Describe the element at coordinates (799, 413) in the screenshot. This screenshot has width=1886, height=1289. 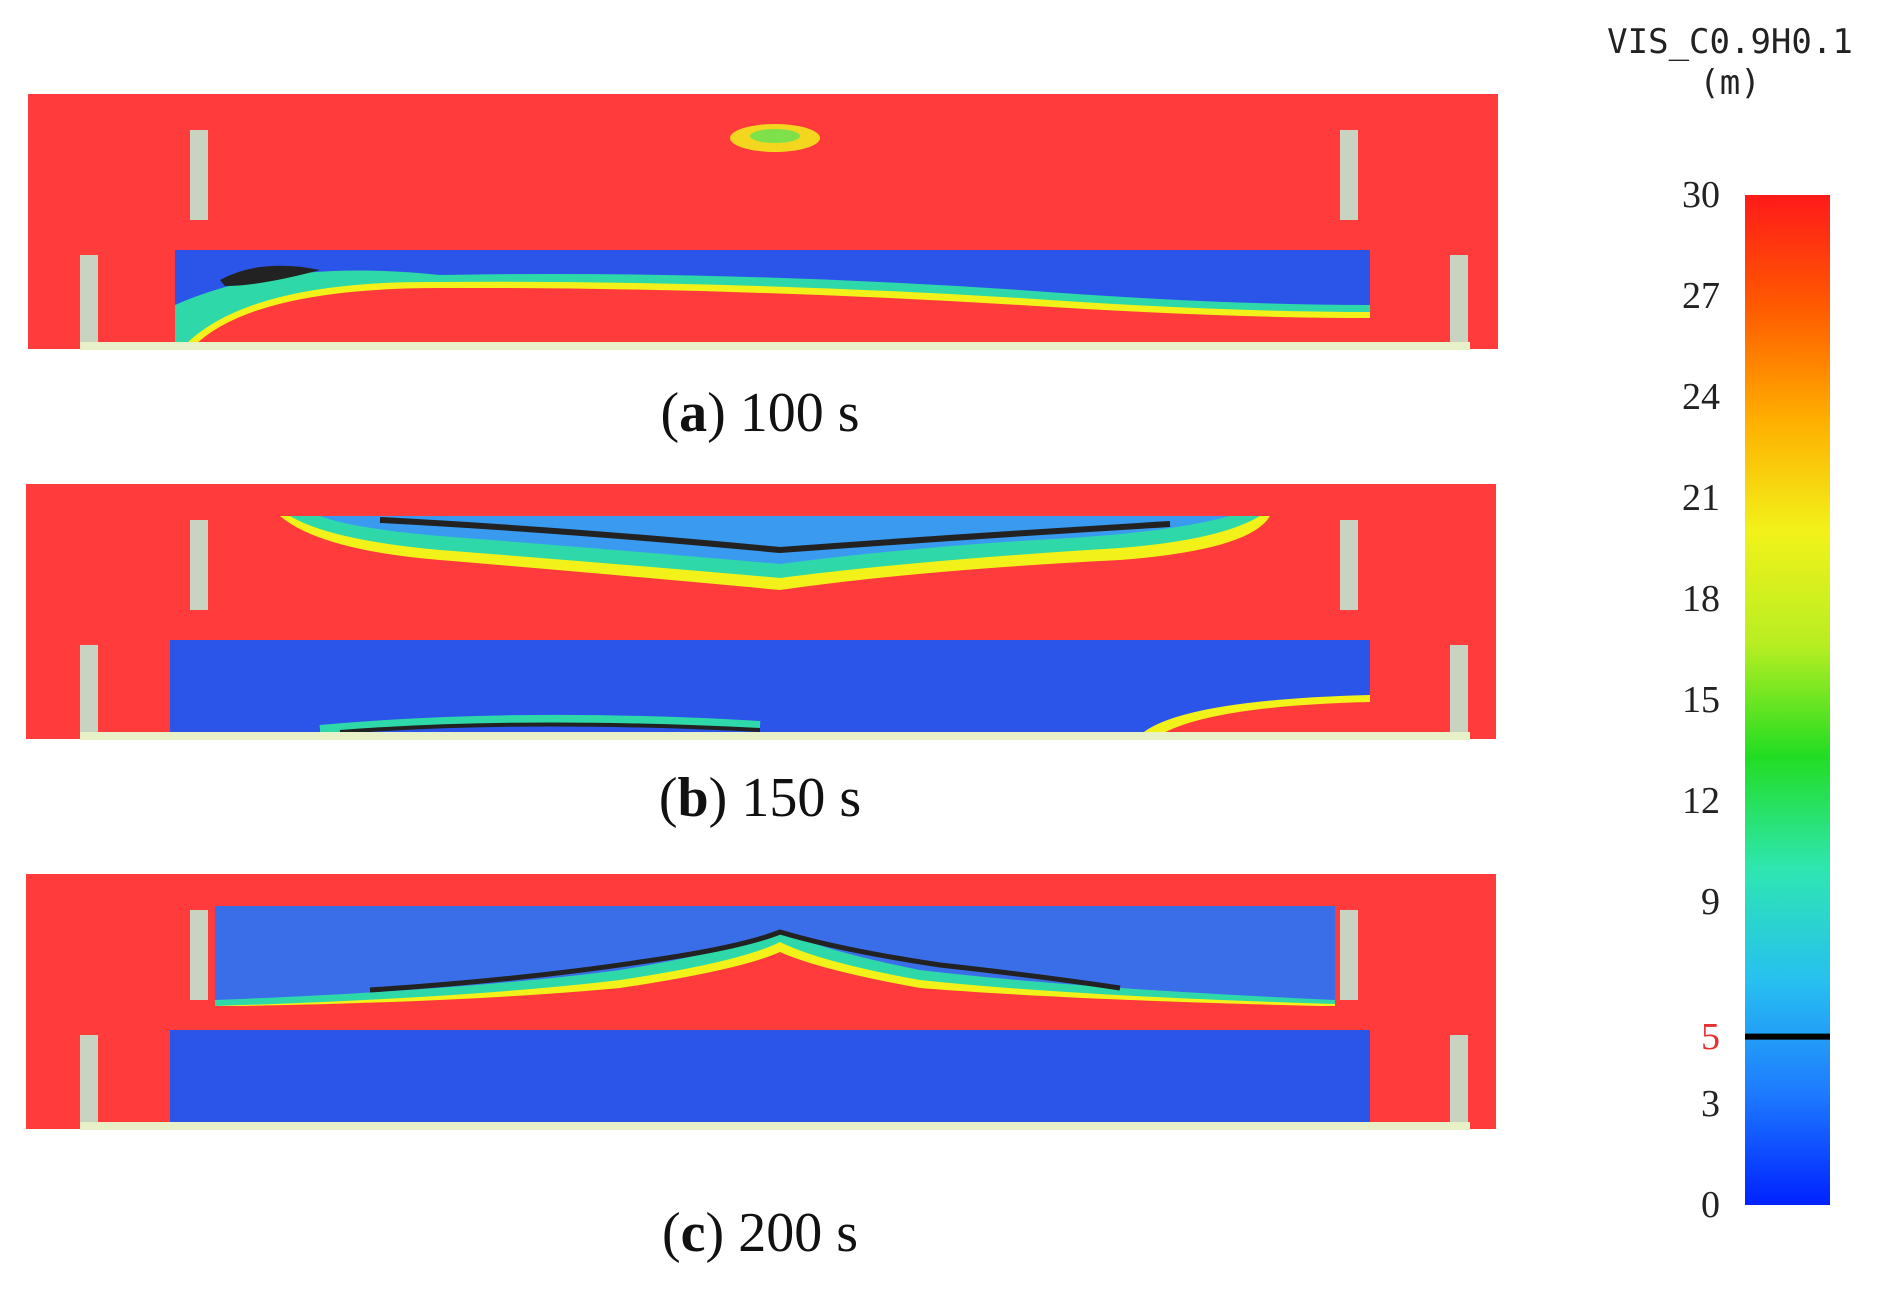
I see `caption-a-time: 100 s` at that location.